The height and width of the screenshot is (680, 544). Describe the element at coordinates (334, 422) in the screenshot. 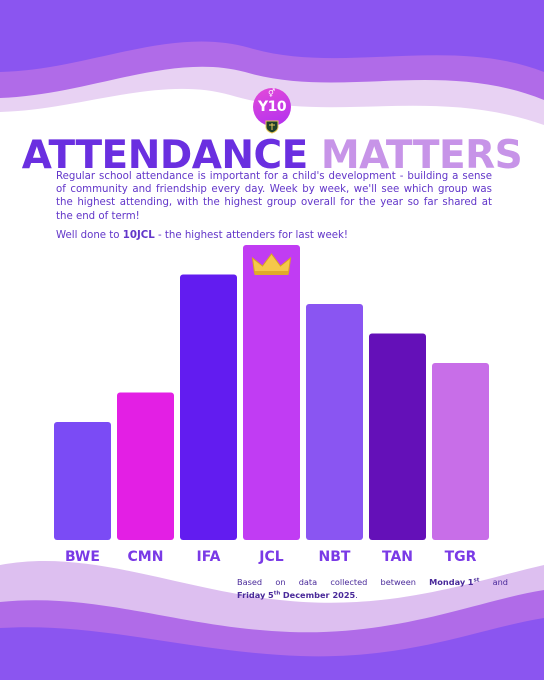

I see `bar-nbt` at that location.